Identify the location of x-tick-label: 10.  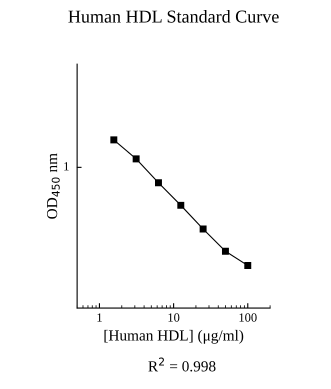
(174, 317).